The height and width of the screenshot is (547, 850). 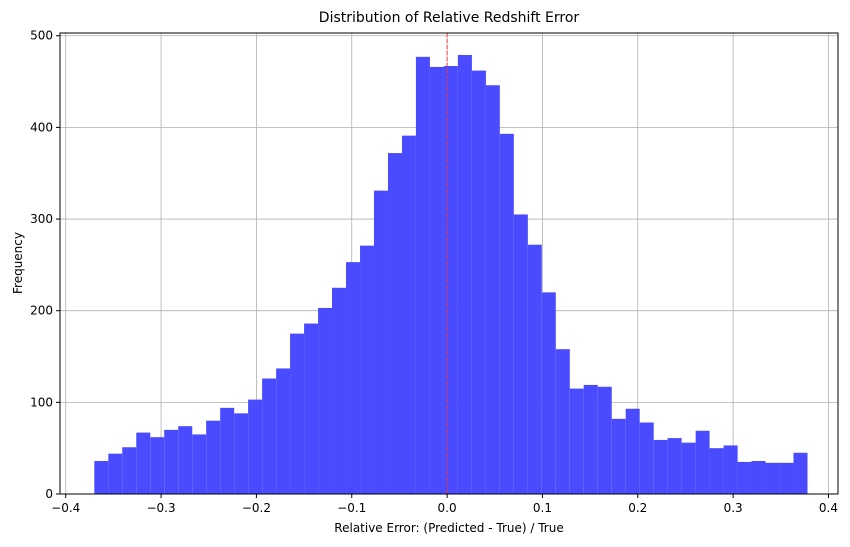 What do you see at coordinates (49, 494) in the screenshot?
I see `y-tick-label: 0` at bounding box center [49, 494].